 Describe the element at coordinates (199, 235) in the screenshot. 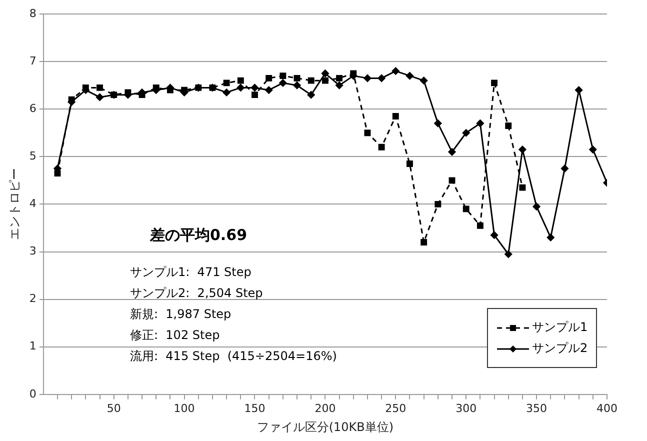

I see `annotation: 差の平均0.69` at that location.